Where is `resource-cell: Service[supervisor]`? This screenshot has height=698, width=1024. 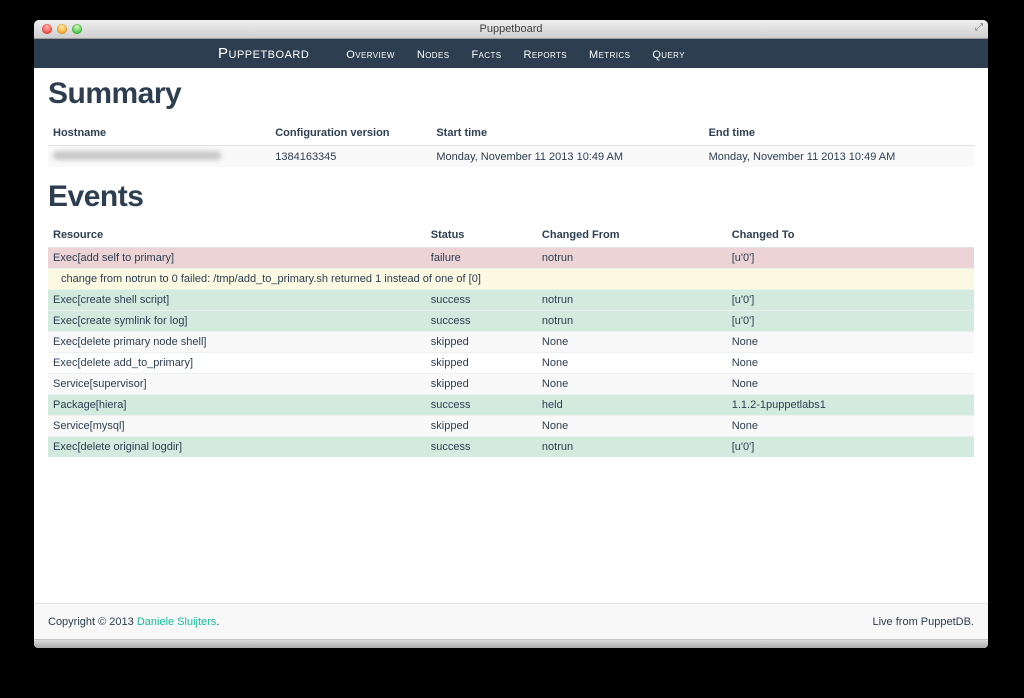 resource-cell: Service[supervisor] is located at coordinates (237, 384).